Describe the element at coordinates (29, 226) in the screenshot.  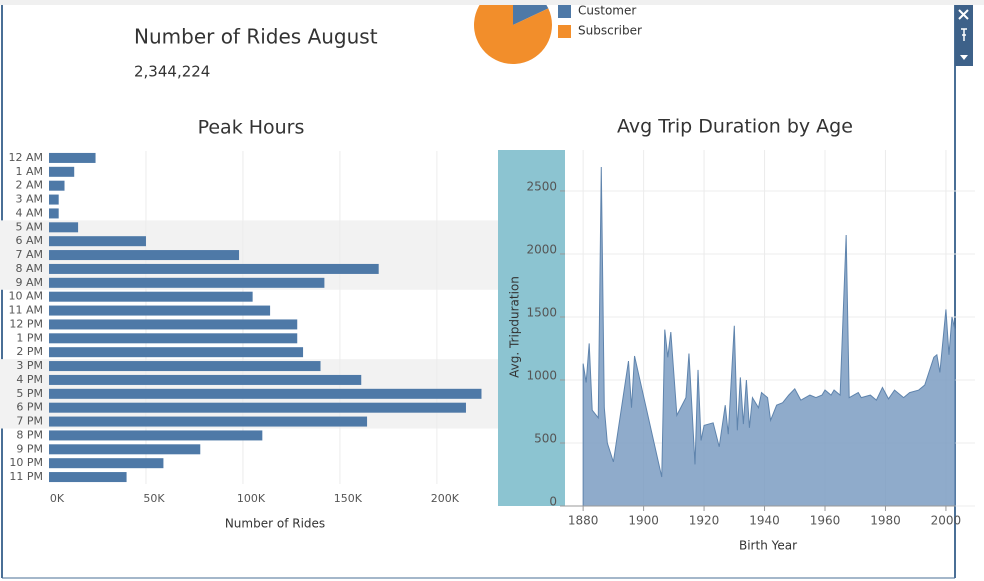
I see `y-tick-label: 5 AM` at that location.